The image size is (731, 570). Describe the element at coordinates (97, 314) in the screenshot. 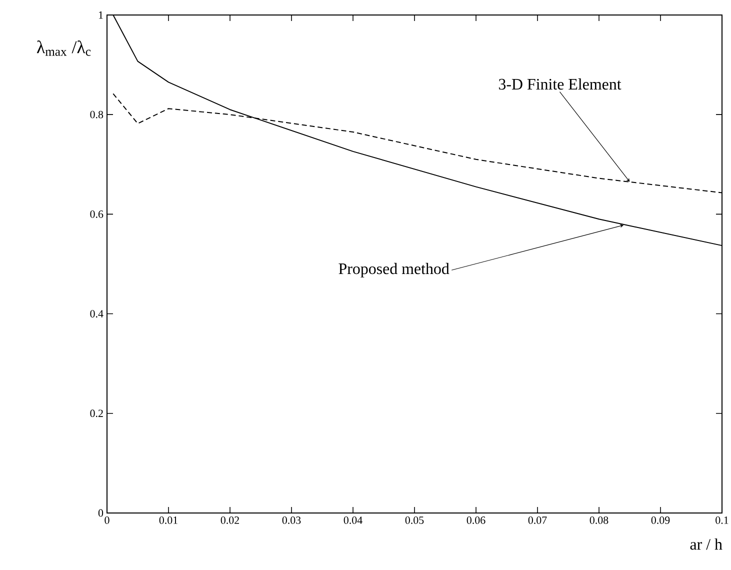

I see `y-tick-label: 0.4` at that location.